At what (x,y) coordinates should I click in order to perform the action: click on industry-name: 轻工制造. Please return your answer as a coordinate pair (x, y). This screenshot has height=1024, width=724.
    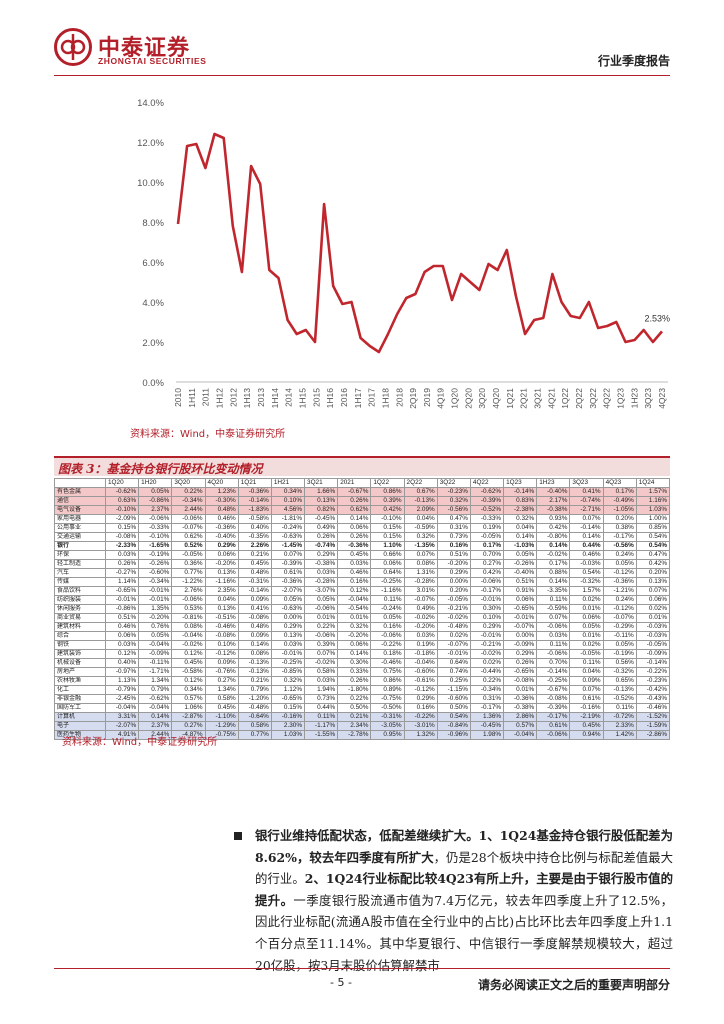
    Looking at the image, I should click on (80, 564).